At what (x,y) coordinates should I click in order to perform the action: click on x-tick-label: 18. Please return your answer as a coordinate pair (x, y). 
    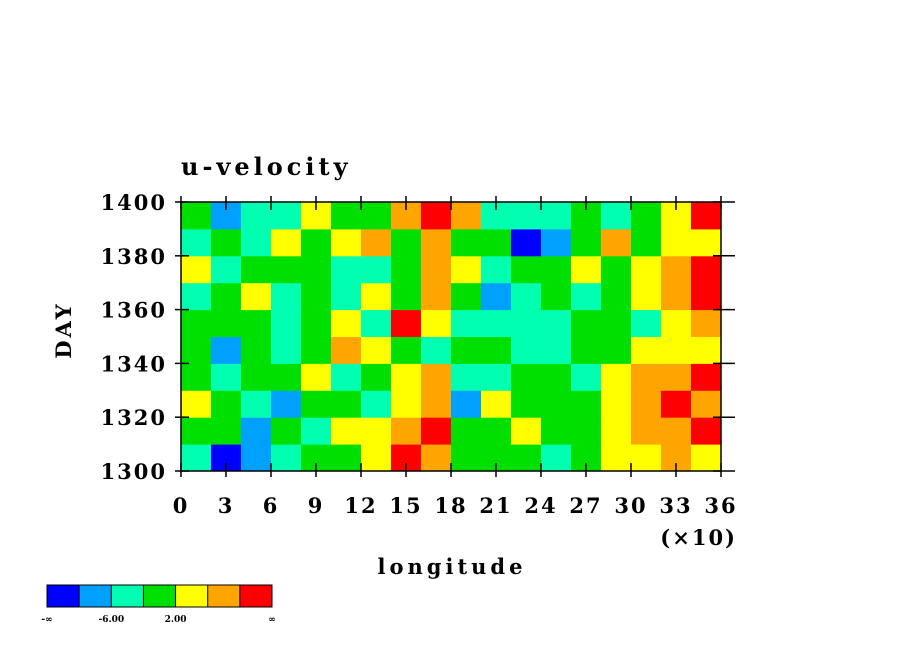
    Looking at the image, I should click on (450, 505).